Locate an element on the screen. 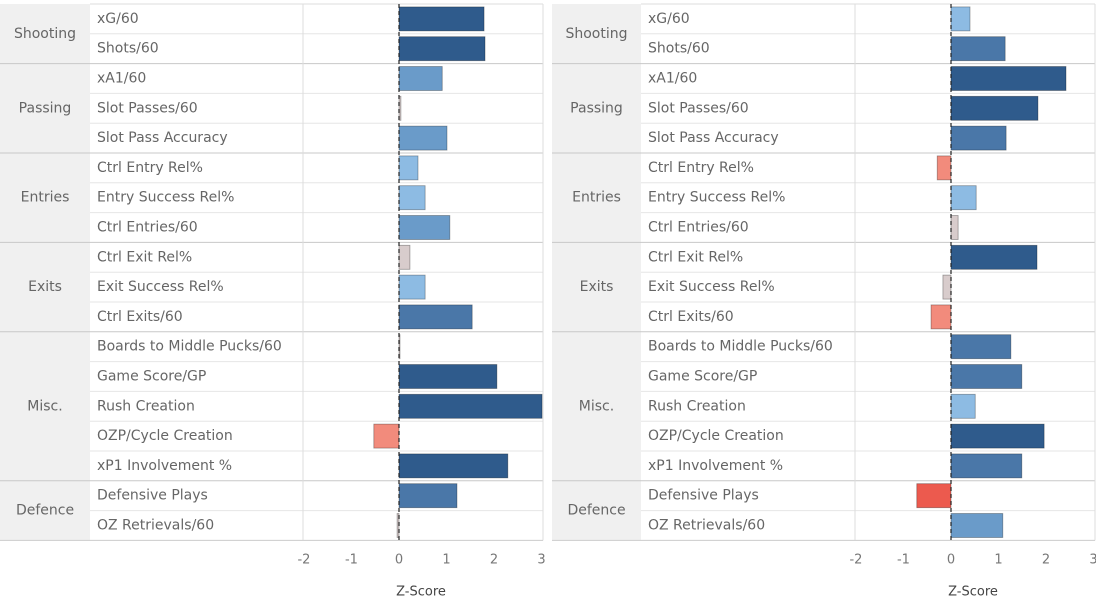  group-label: Misc. is located at coordinates (596, 406).